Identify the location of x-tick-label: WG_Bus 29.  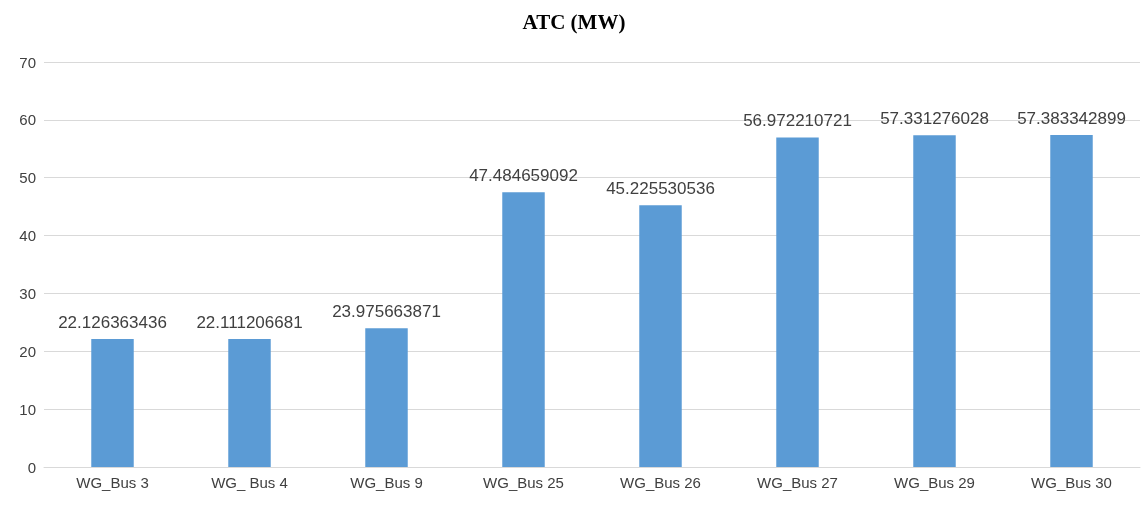
(934, 482).